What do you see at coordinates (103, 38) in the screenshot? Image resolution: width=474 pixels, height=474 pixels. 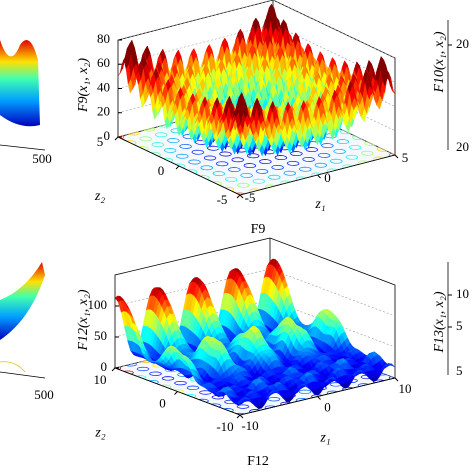 I see `z-tick-label: 80` at bounding box center [103, 38].